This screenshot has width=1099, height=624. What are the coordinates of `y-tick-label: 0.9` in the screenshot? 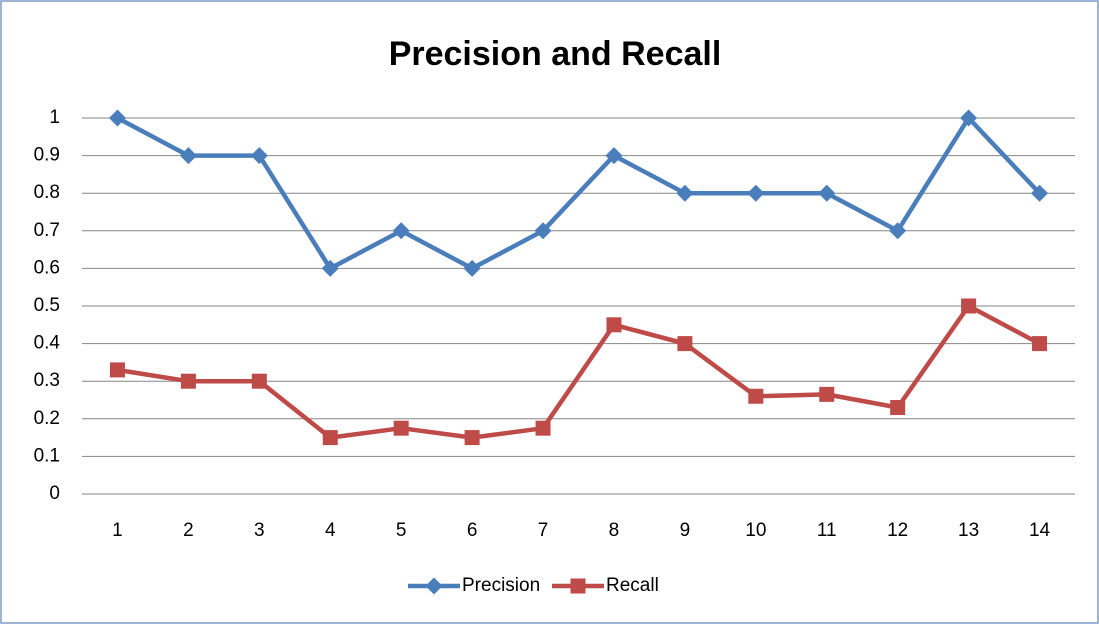 It's located at (47, 155).